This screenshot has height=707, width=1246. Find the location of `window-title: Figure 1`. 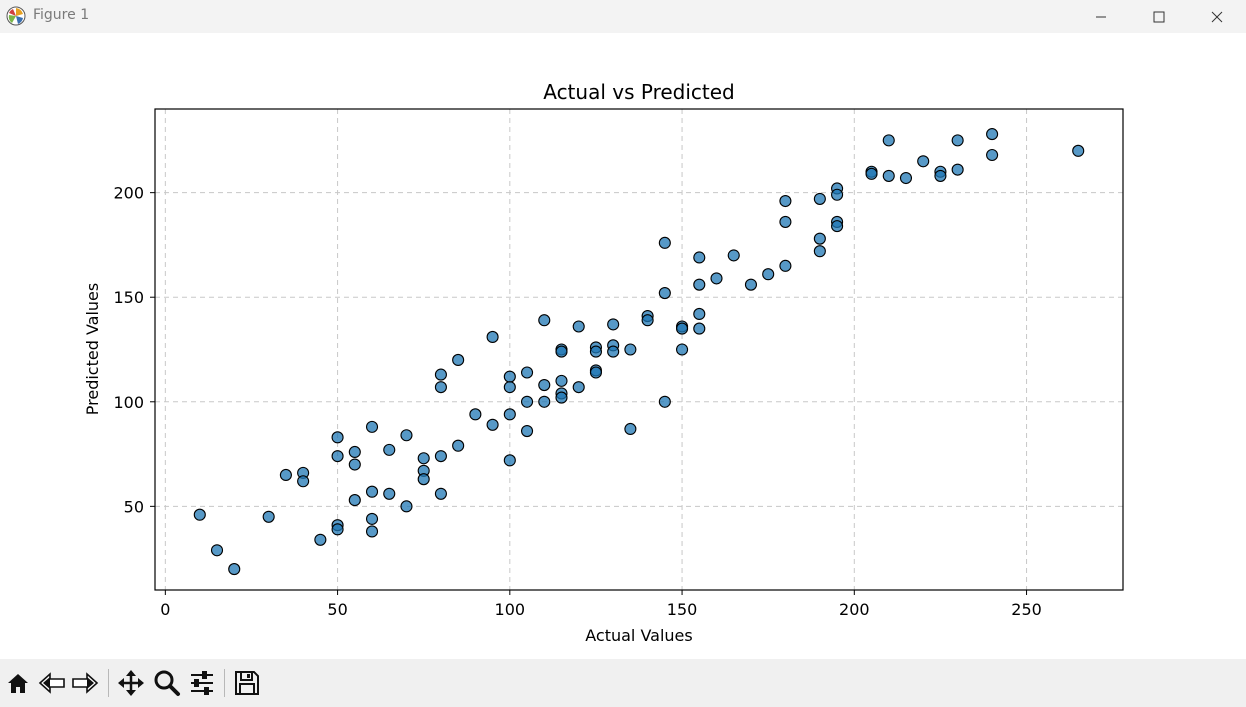

window-title: Figure 1 is located at coordinates (61, 15).